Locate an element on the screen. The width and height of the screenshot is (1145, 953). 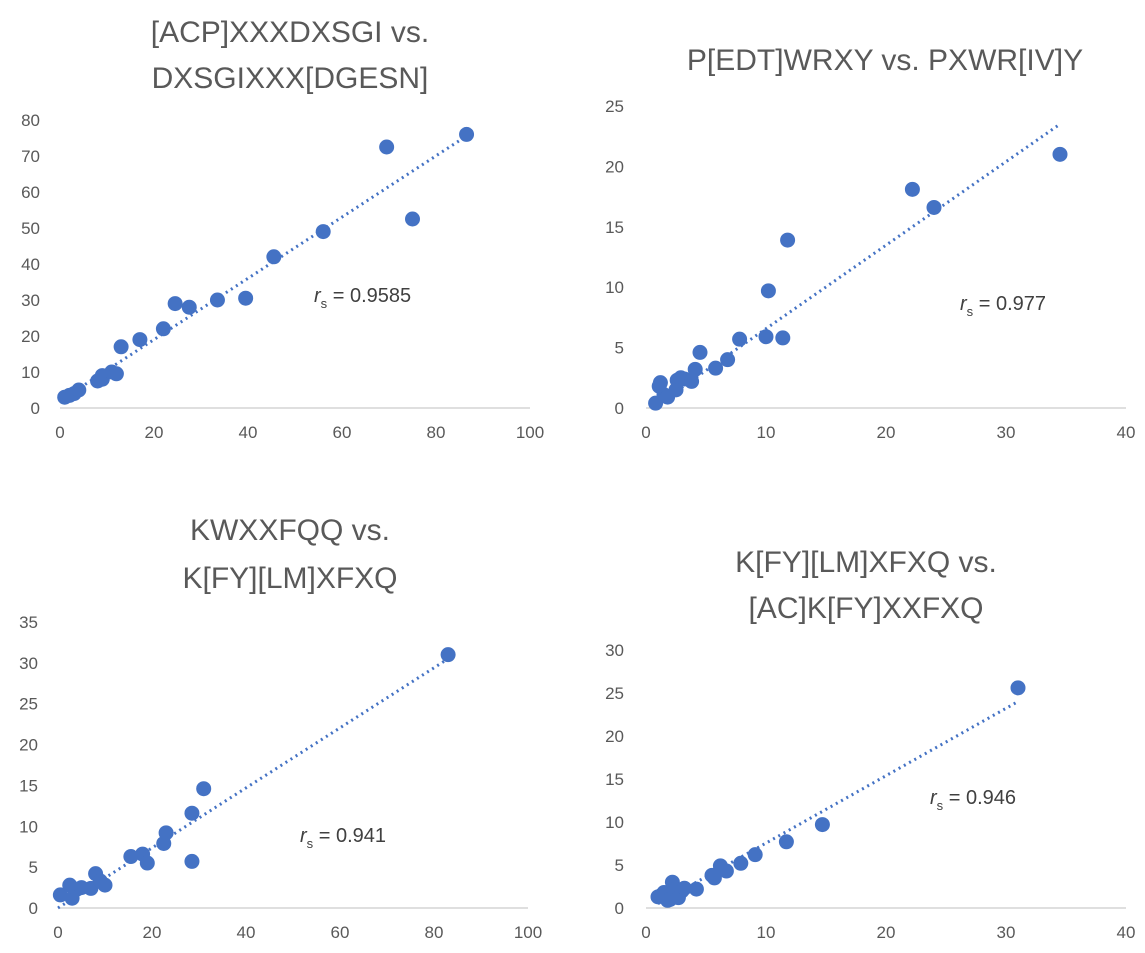
chart-title-line: [ACP]XXXDXSGI vs. is located at coordinates (290, 32).